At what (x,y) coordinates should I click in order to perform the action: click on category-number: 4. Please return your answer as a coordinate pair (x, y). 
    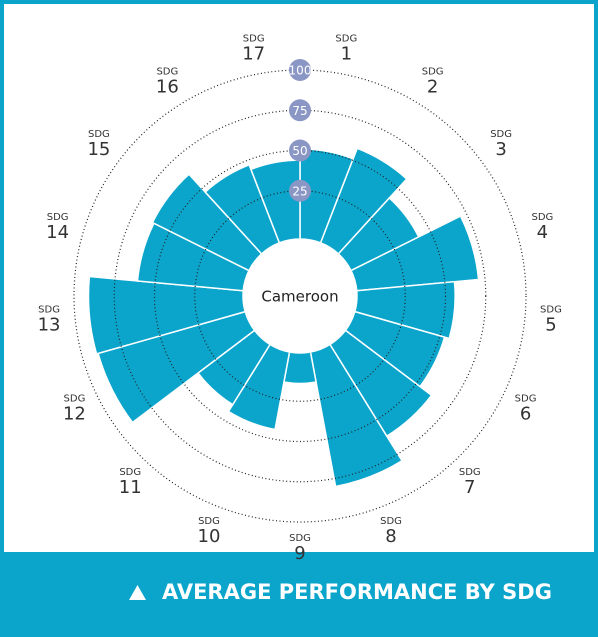
    Looking at the image, I should click on (542, 232).